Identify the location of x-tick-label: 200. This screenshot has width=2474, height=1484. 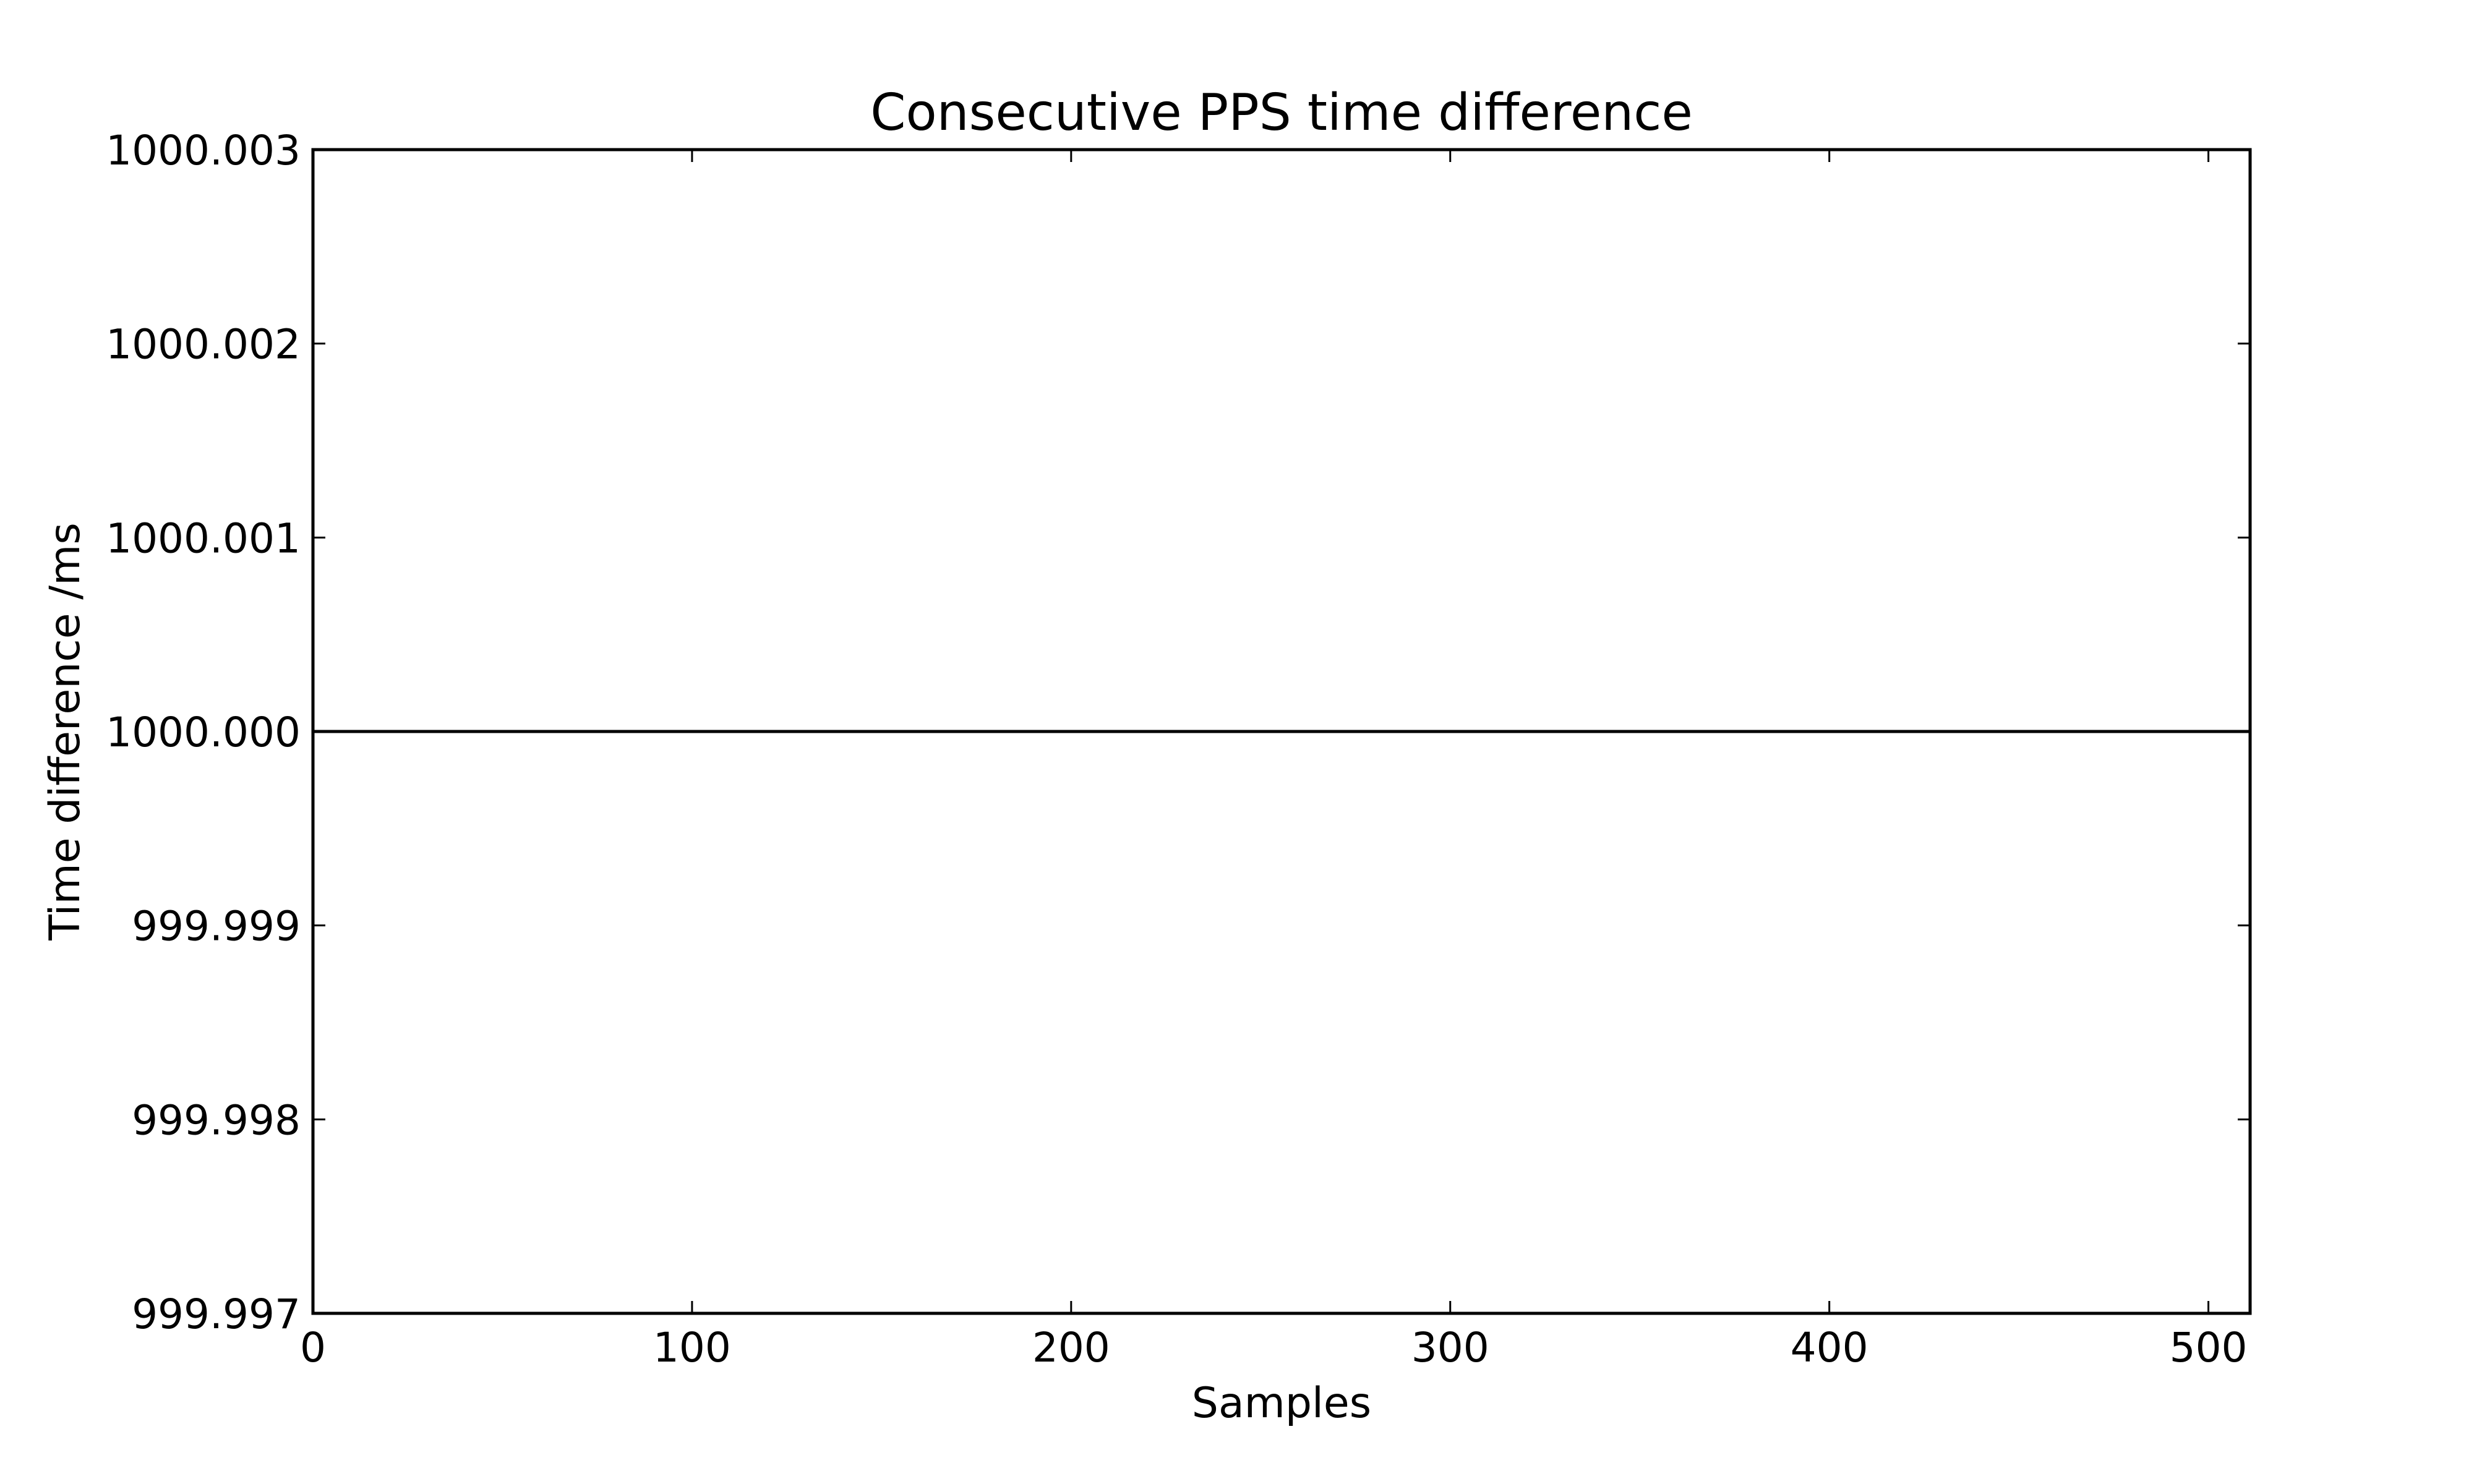
(1071, 1347).